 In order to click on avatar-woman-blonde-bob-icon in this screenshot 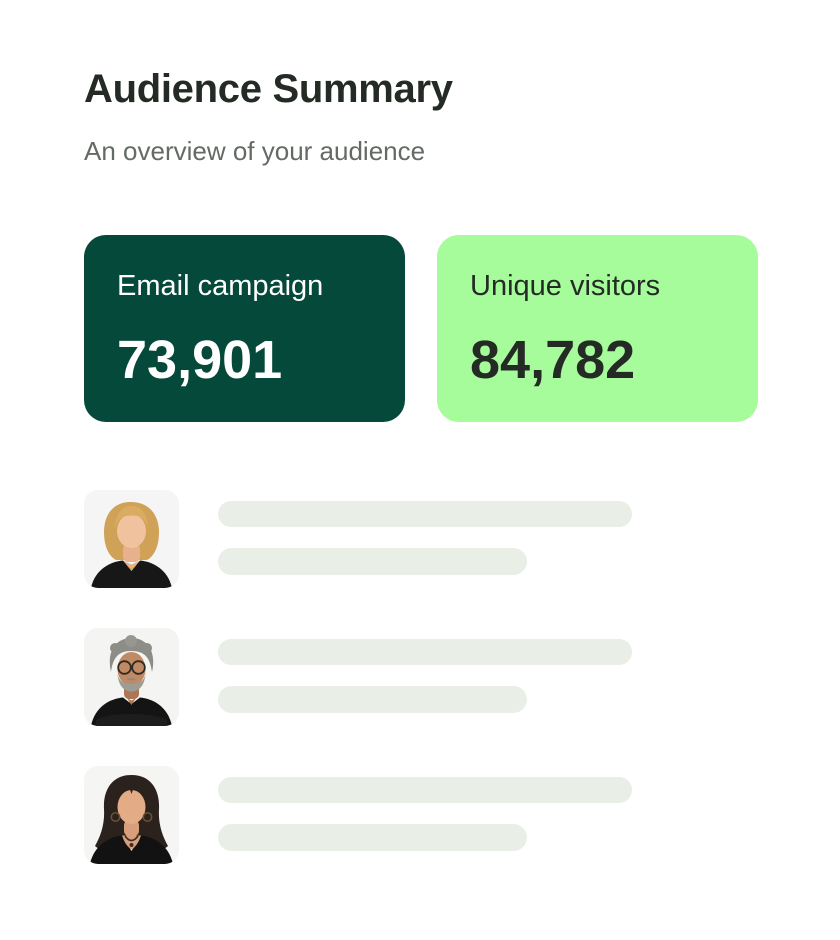, I will do `click(131, 539)`.